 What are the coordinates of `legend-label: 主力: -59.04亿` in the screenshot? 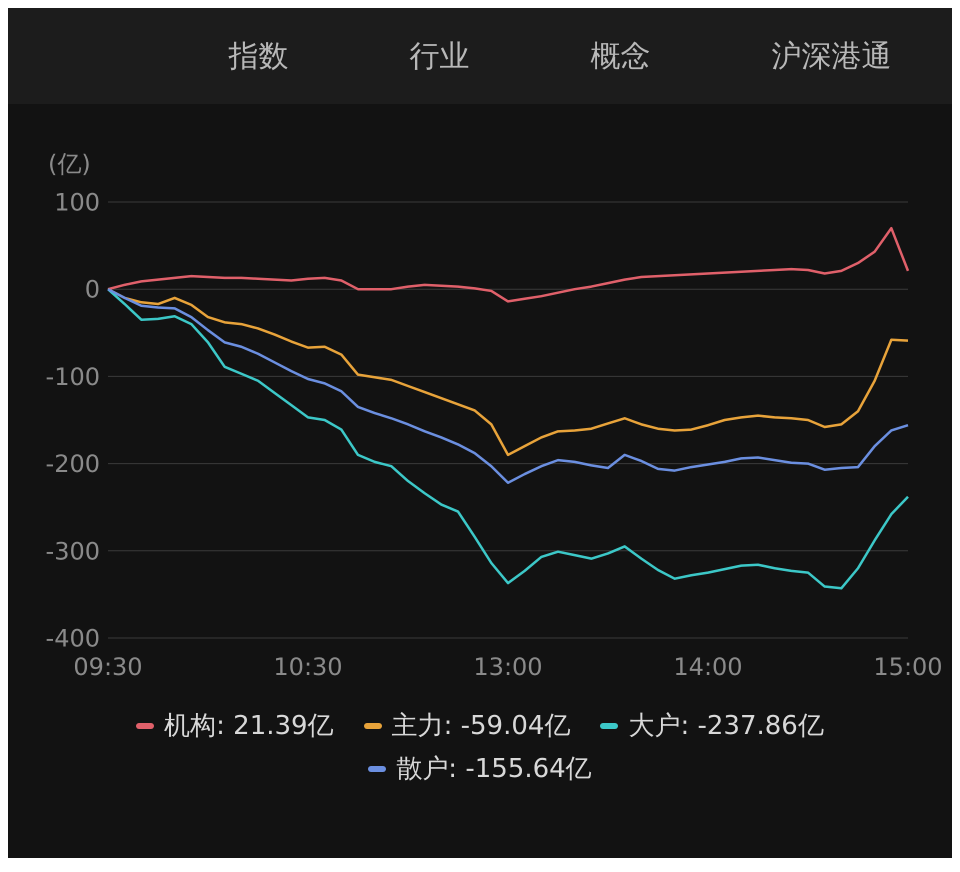 It's located at (481, 726).